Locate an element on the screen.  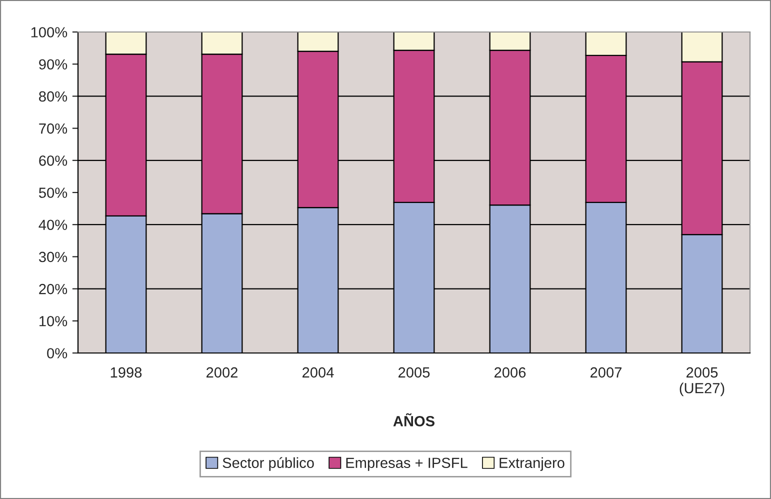
y-tick-label: 20% is located at coordinates (53, 289).